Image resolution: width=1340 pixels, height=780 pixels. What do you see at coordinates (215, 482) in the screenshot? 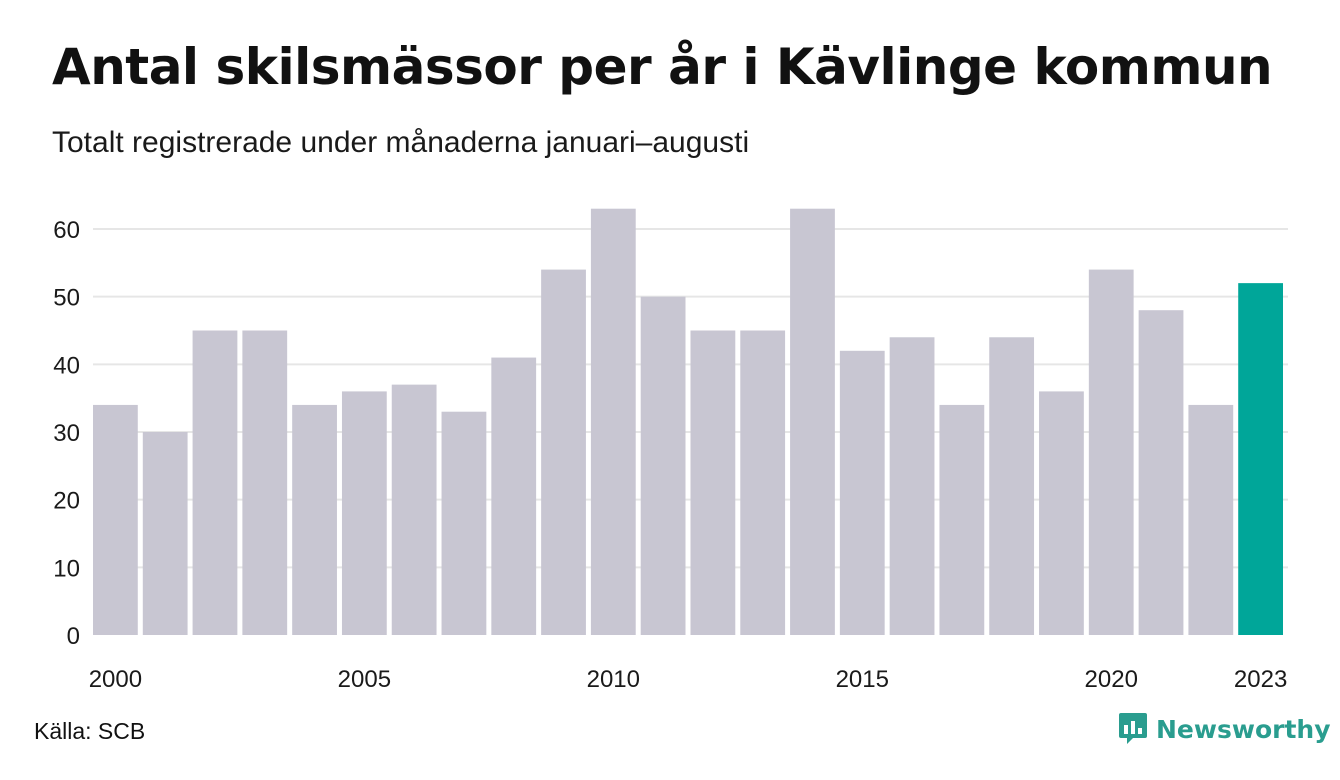
I see `bar-2002` at bounding box center [215, 482].